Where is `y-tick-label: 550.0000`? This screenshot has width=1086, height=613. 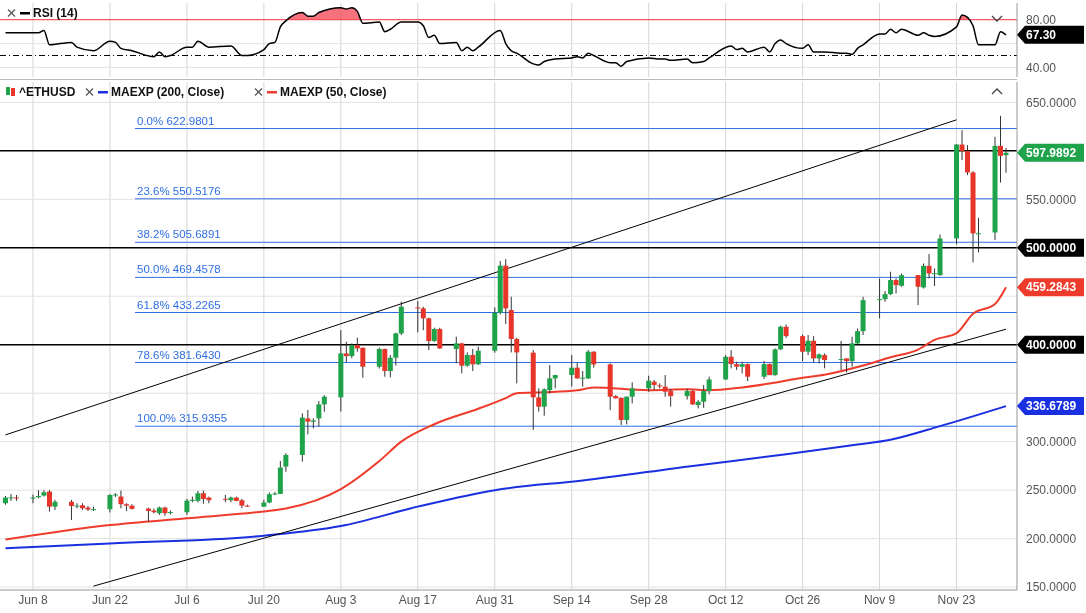
y-tick-label: 550.0000 is located at coordinates (1051, 199).